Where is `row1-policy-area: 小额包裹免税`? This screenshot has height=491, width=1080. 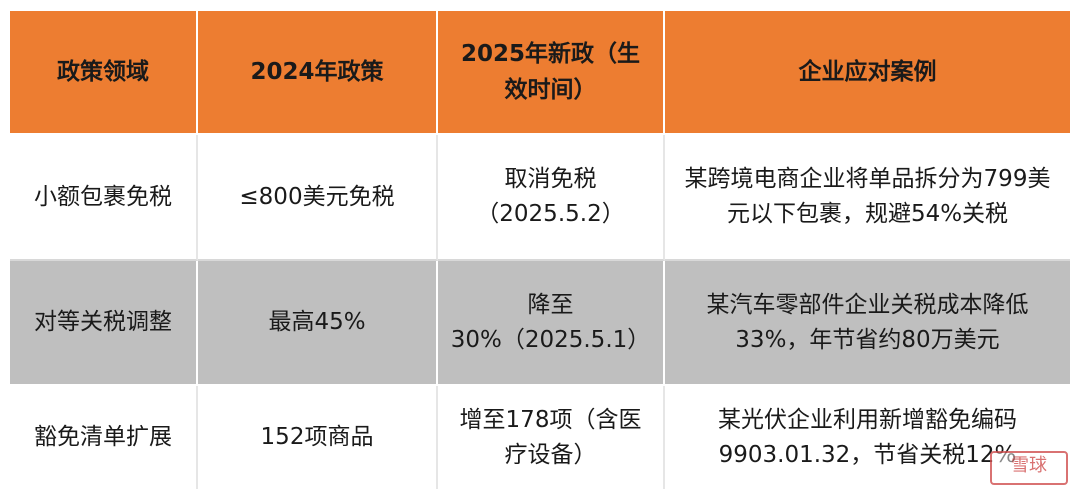 row1-policy-area: 小额包裹免税 is located at coordinates (104, 198).